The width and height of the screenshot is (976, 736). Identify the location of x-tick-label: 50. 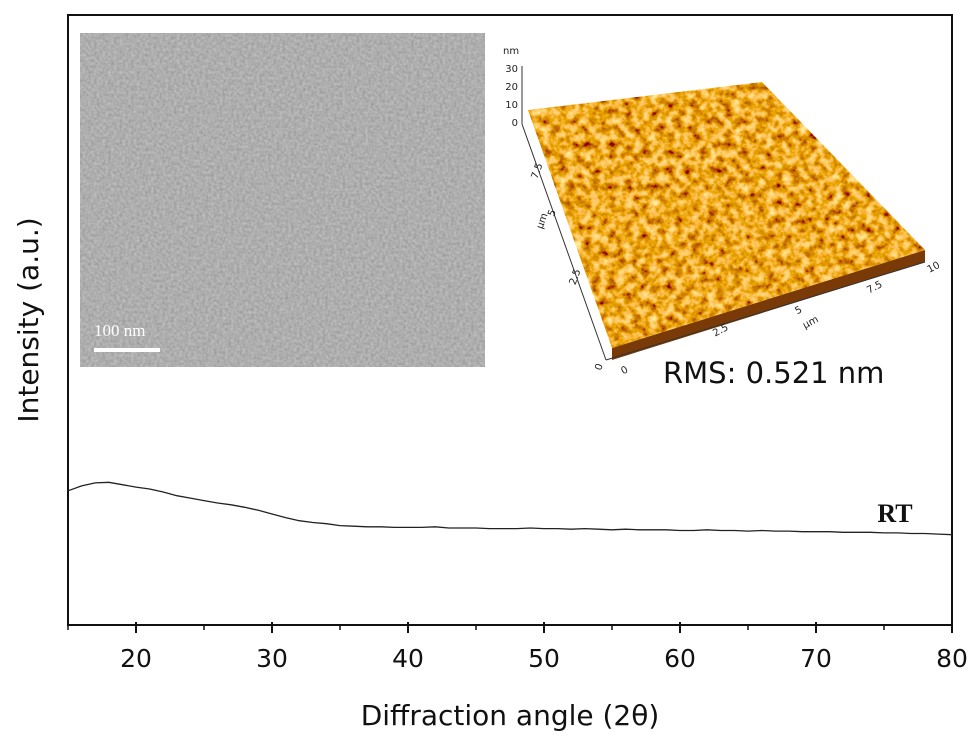
(544, 658).